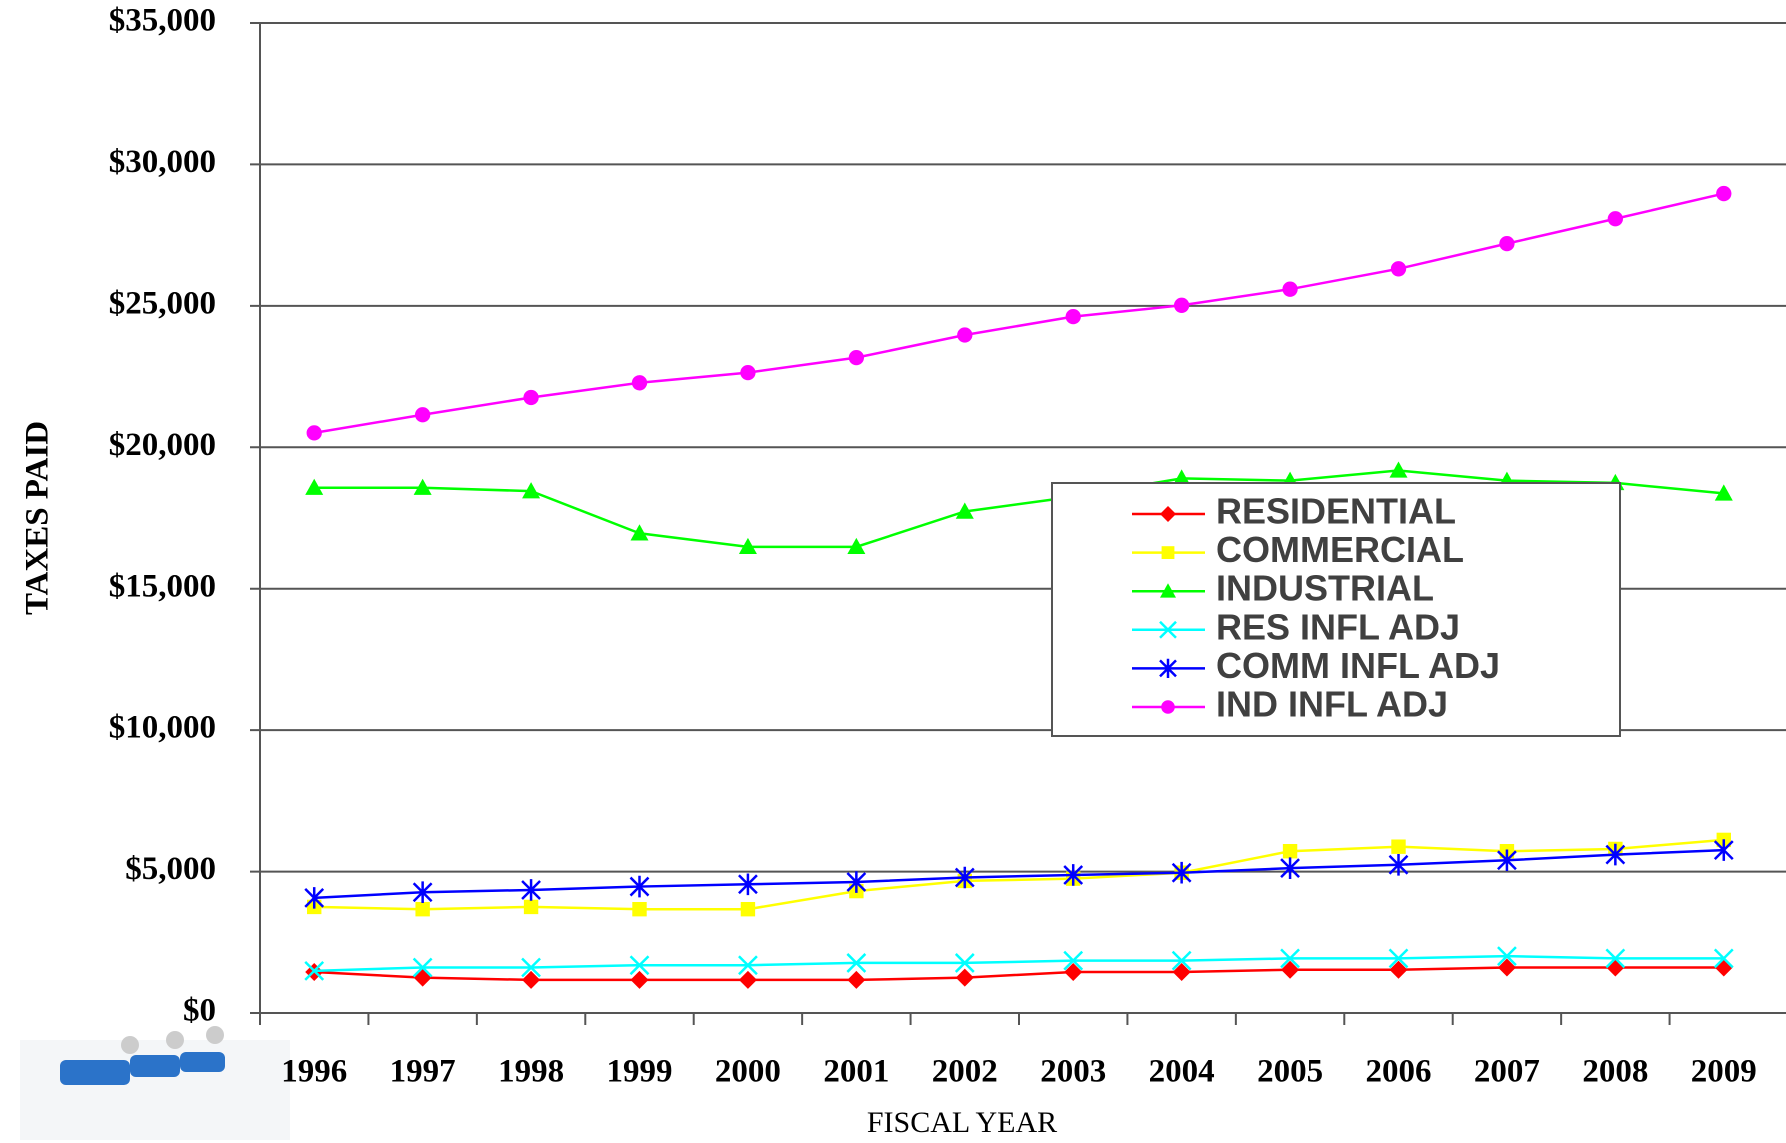  Describe the element at coordinates (155, 1083) in the screenshot. I see `decorative-figures` at that location.